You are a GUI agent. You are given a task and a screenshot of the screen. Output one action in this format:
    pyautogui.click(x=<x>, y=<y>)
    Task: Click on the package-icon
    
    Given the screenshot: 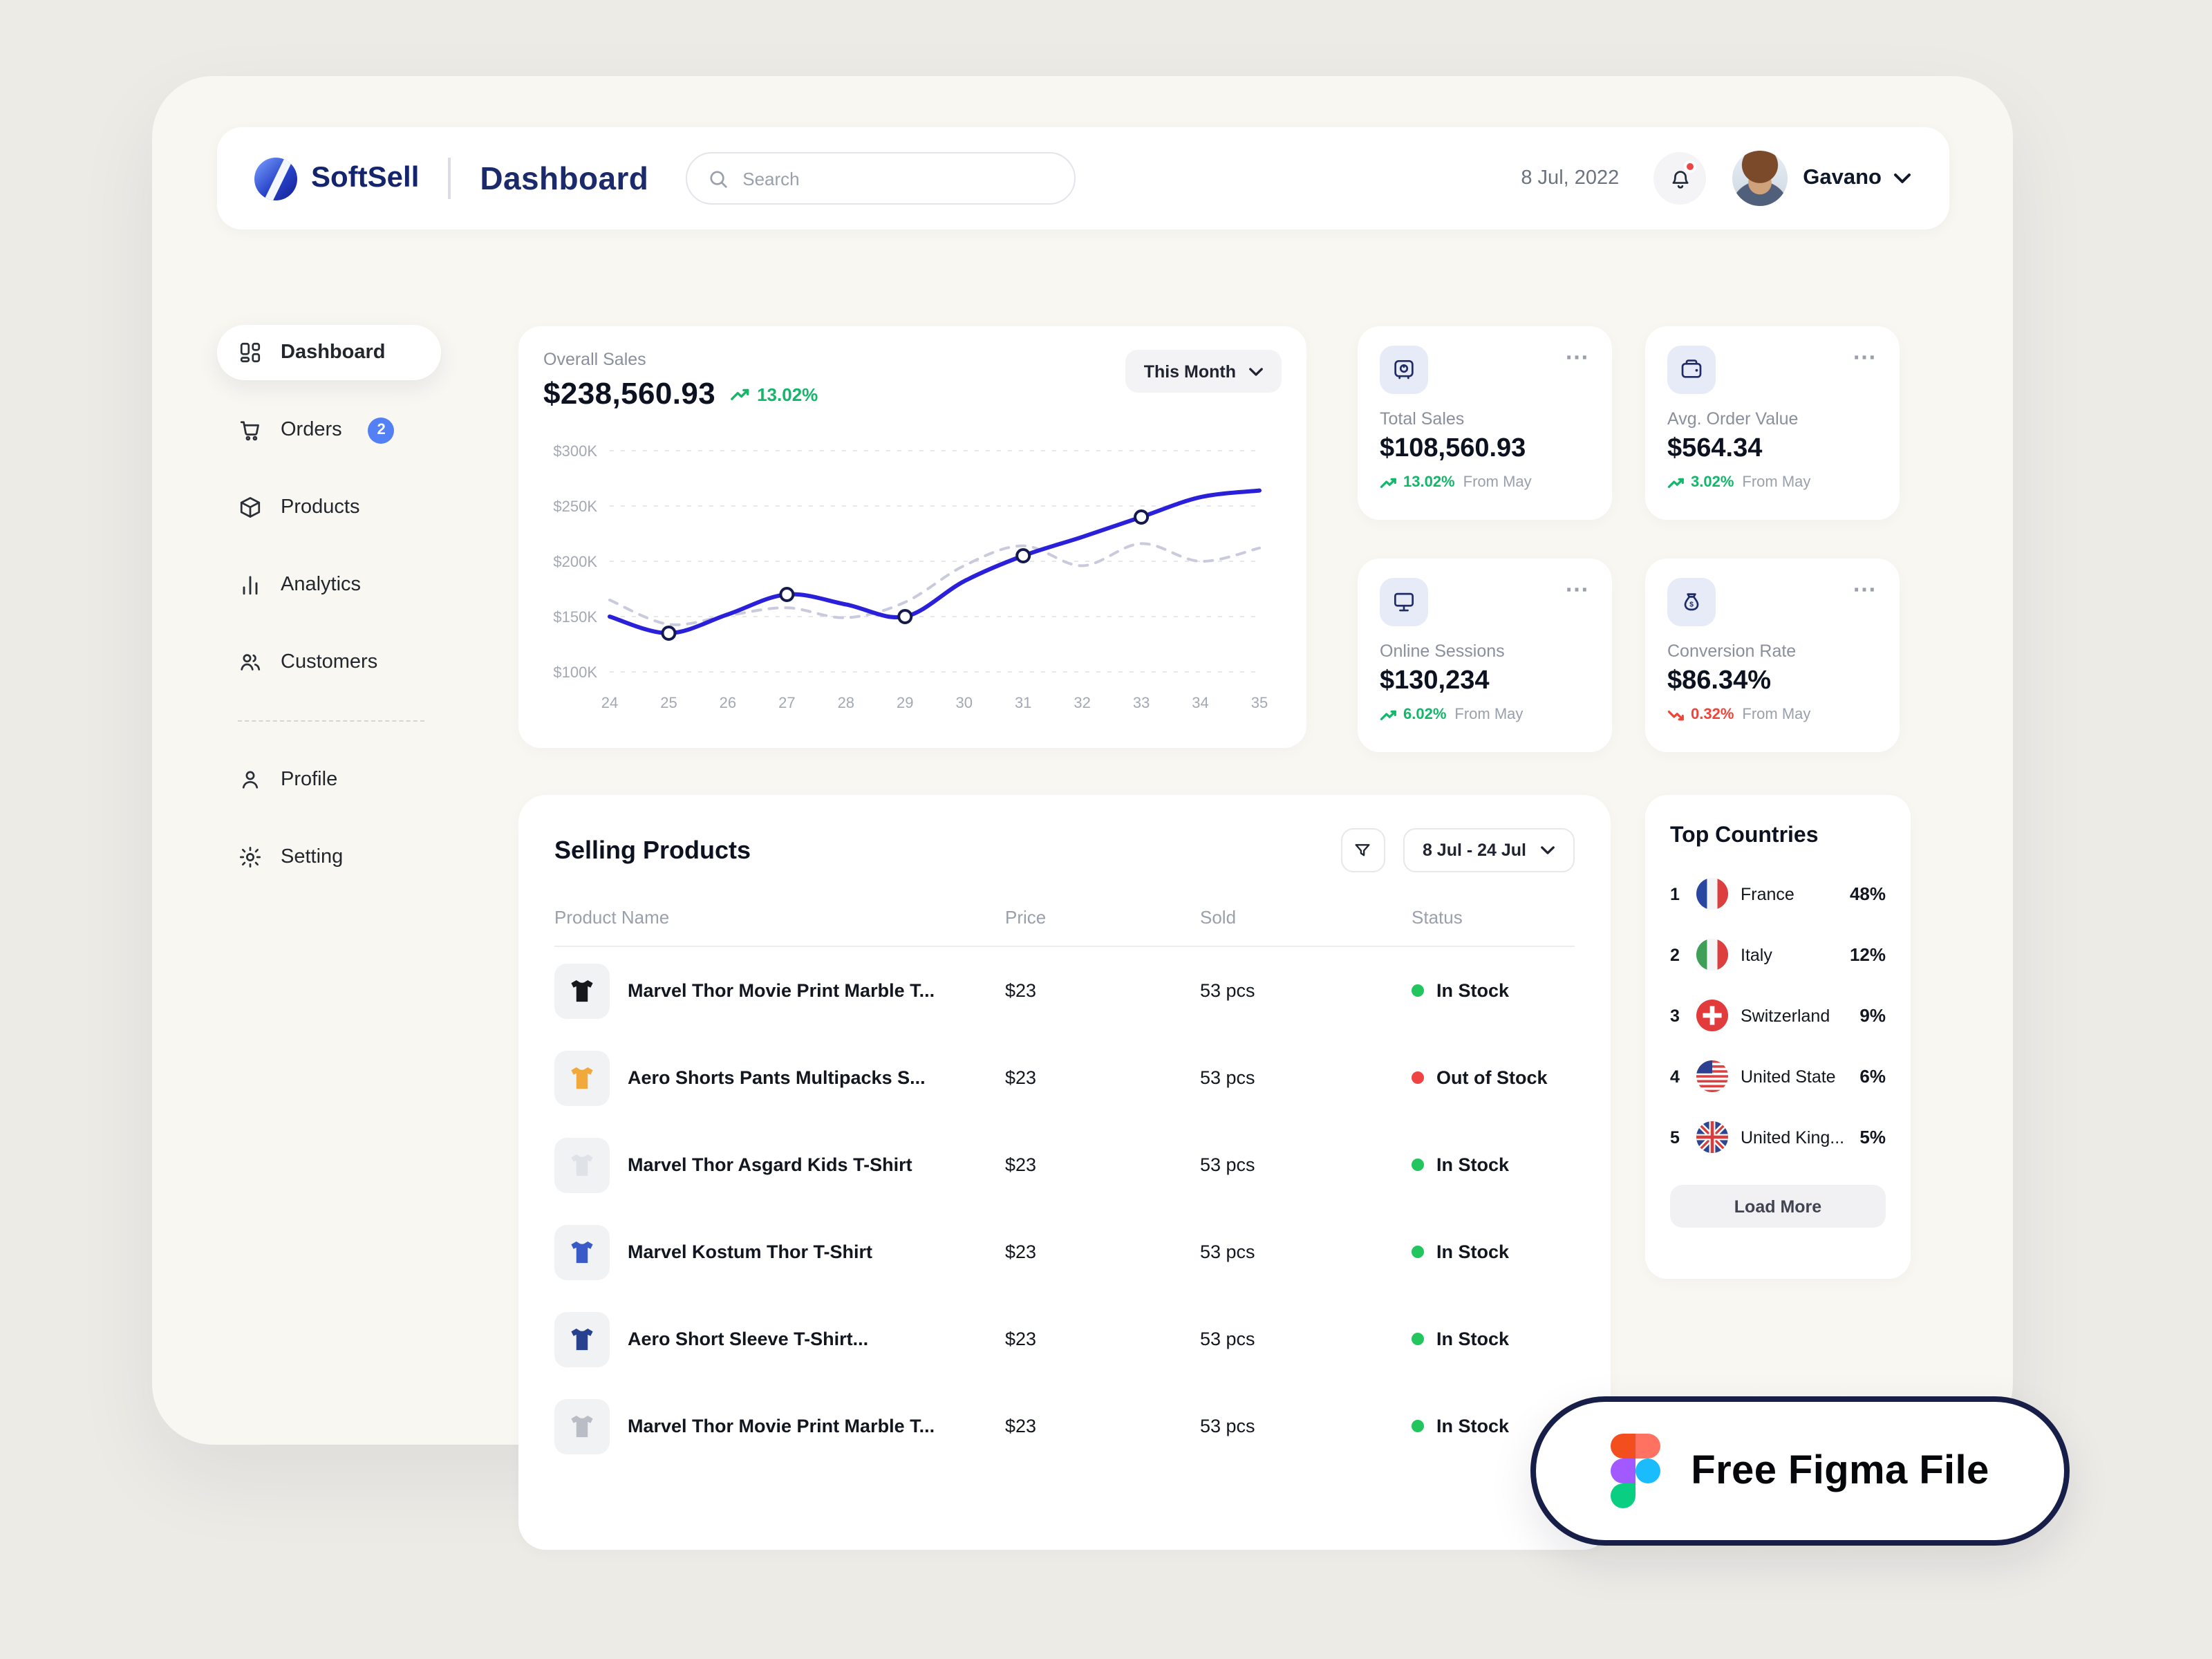 What is the action you would take?
    pyautogui.click(x=250, y=508)
    